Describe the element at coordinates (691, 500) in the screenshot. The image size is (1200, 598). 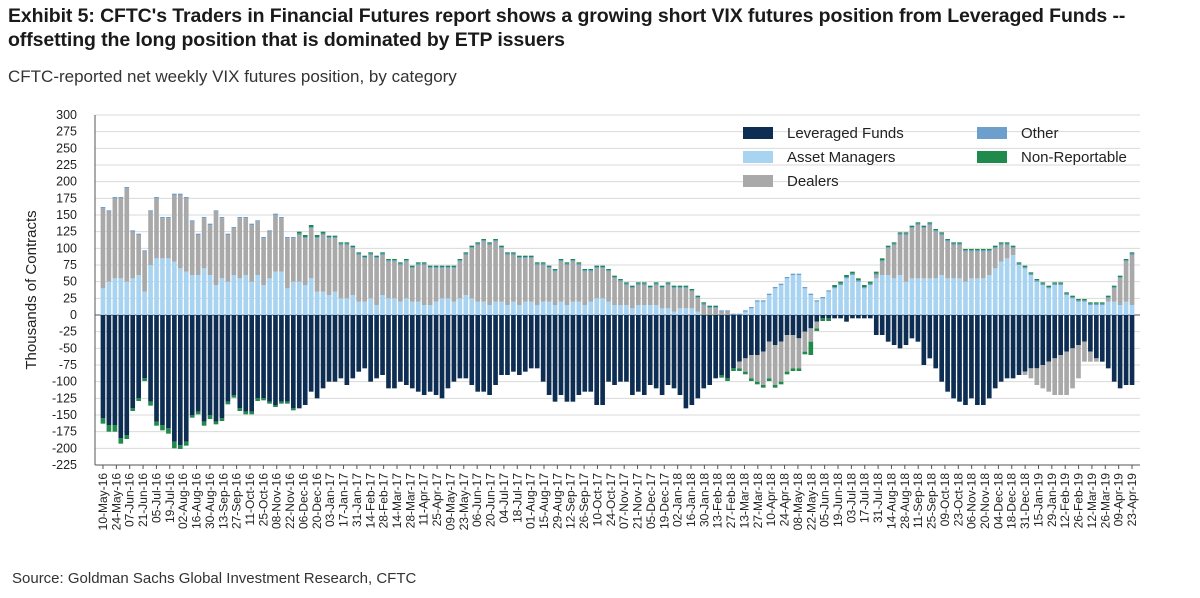
I see `x-tick-label: 16-Jan-18` at that location.